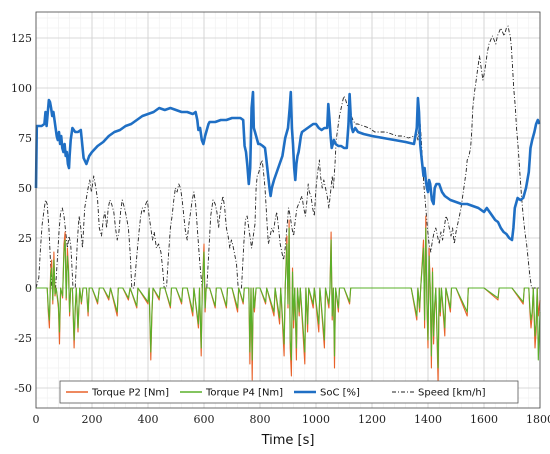  Describe the element at coordinates (316, 419) in the screenshot. I see `x-tick-label: 1000` at that location.